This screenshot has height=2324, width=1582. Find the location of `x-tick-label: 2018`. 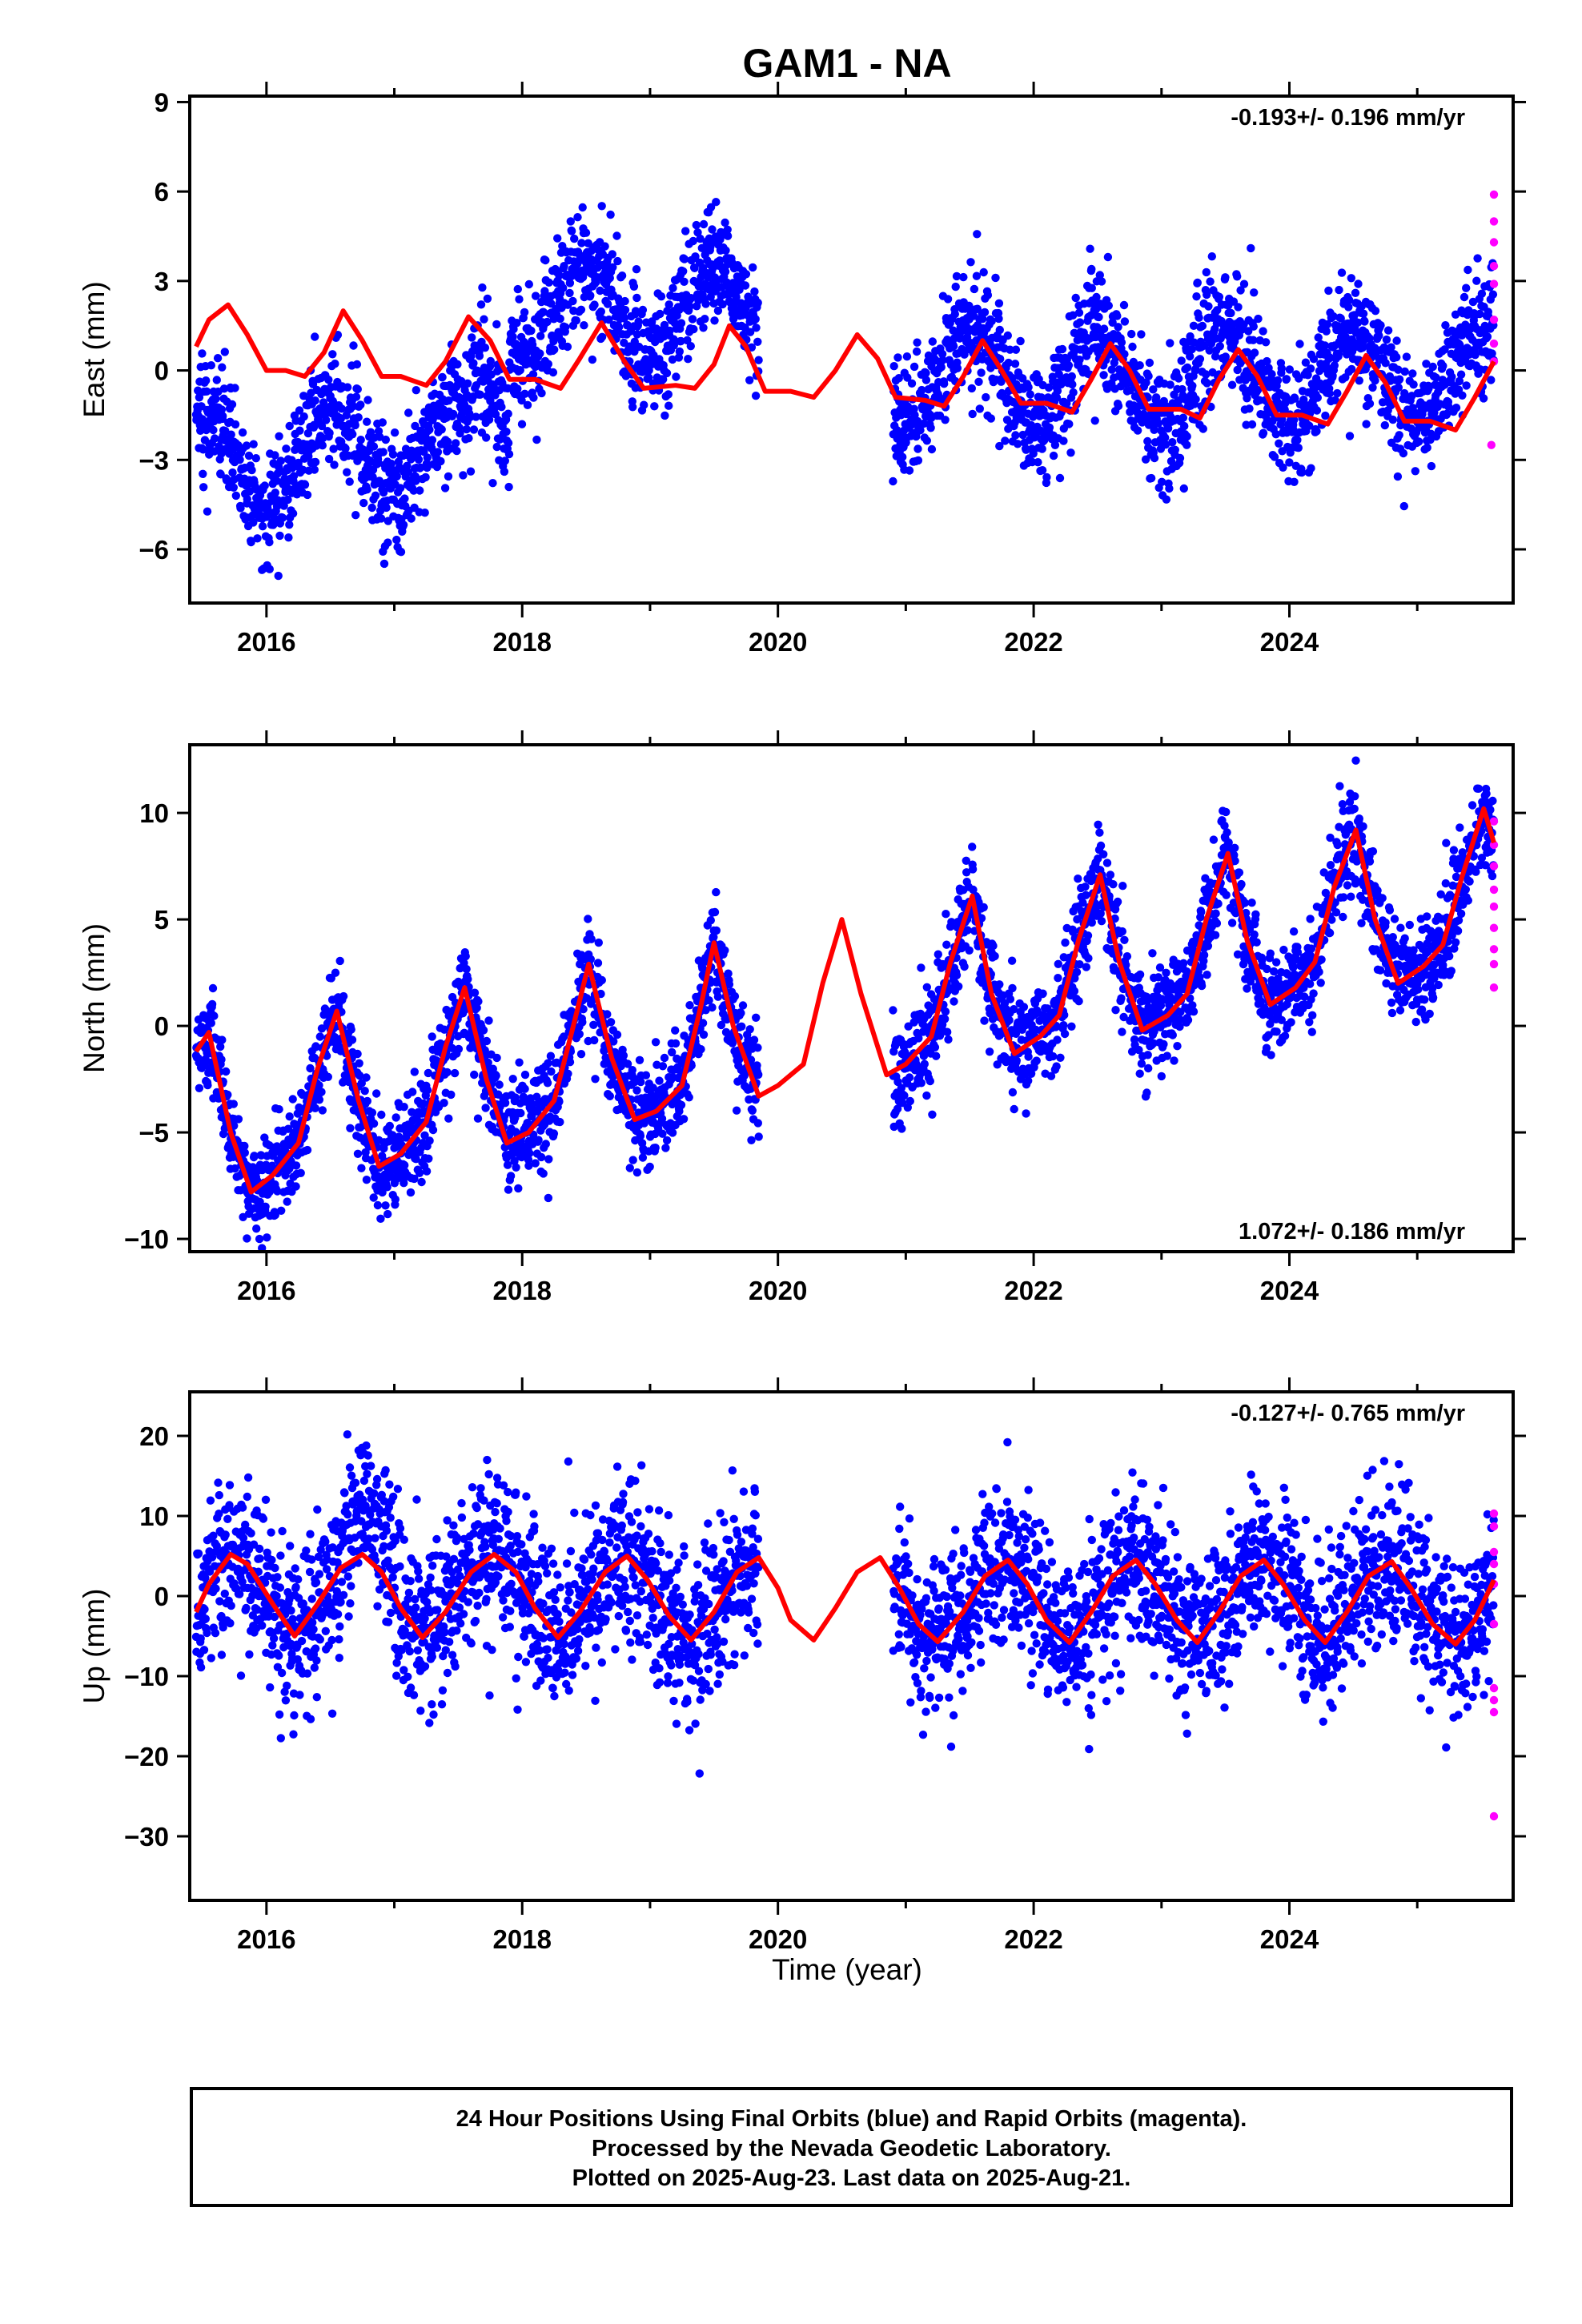

x-tick-label: 2018 is located at coordinates (522, 642).